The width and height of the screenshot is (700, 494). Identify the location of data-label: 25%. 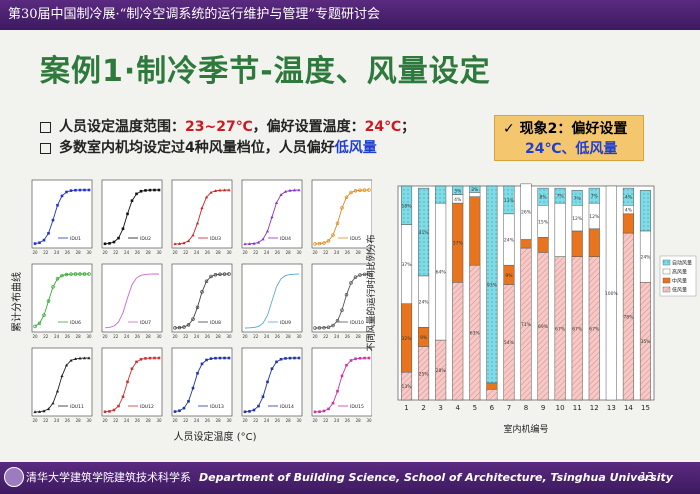
(424, 374).